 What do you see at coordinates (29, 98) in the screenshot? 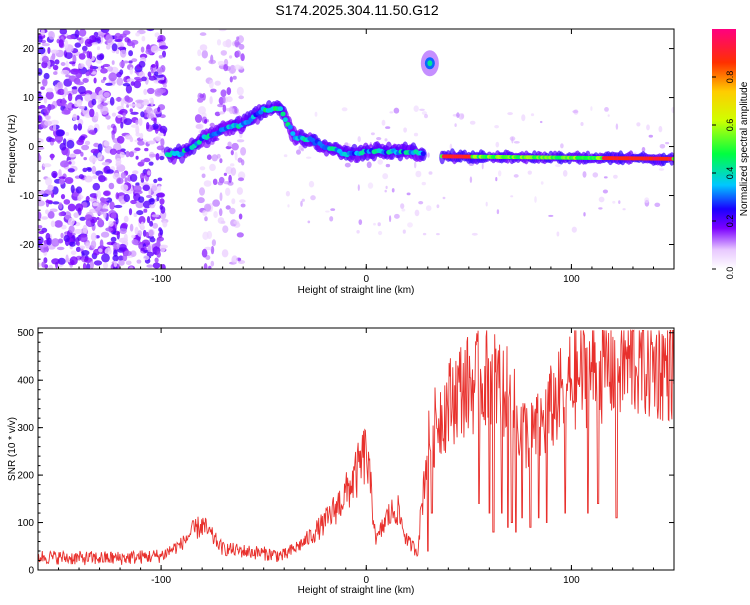
I see `y-tick-label: 10` at bounding box center [29, 98].